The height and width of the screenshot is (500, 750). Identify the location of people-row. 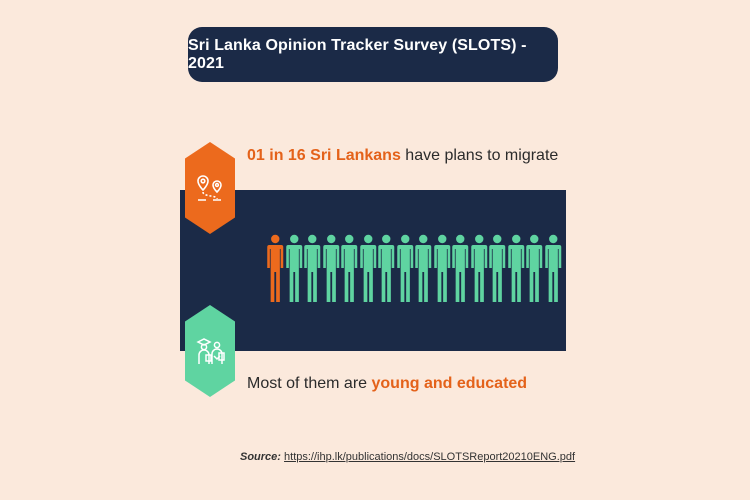
(414, 269).